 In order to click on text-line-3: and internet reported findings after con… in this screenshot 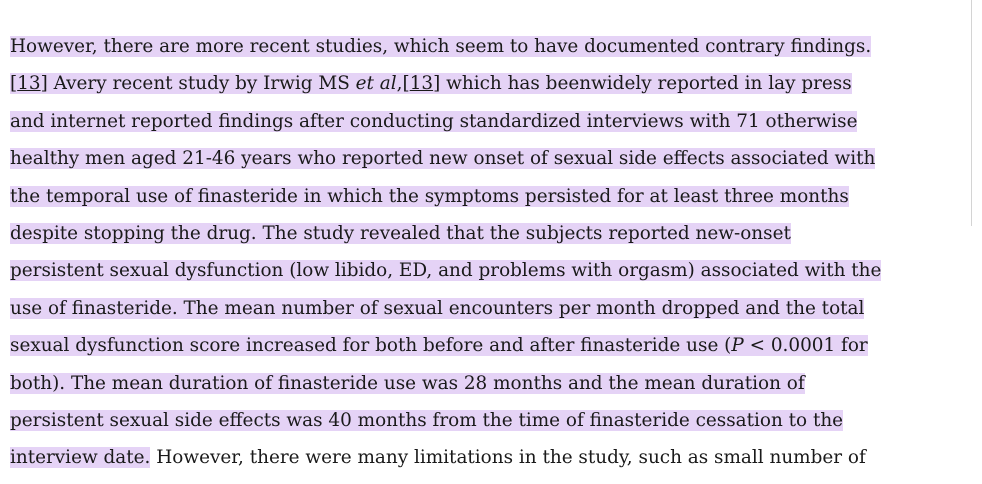, I will do `click(485, 121)`.